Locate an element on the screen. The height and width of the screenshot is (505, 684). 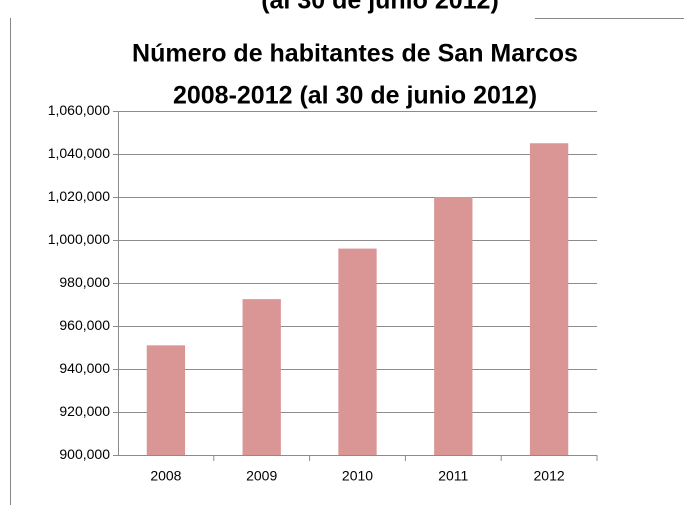
chart-title: 2008-2012 (al 30 de junio 2012) is located at coordinates (355, 96).